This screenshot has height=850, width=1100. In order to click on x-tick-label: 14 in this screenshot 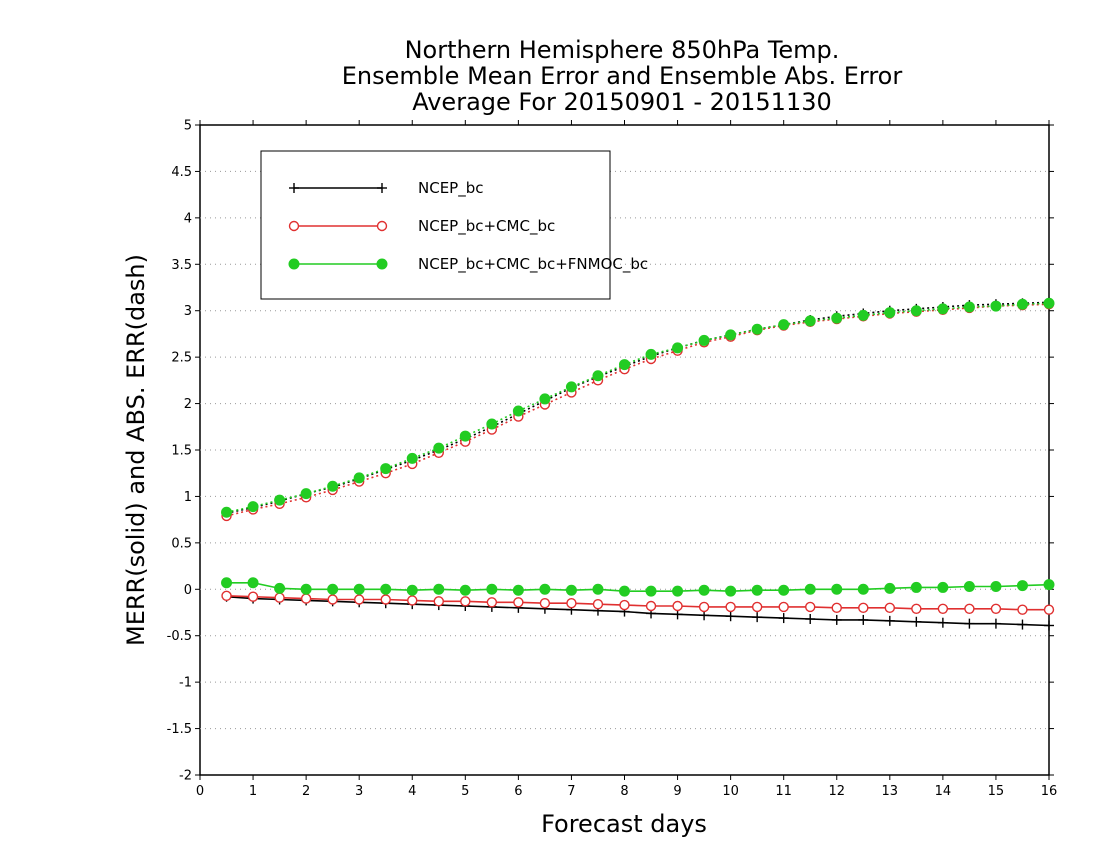, I will do `click(943, 791)`.